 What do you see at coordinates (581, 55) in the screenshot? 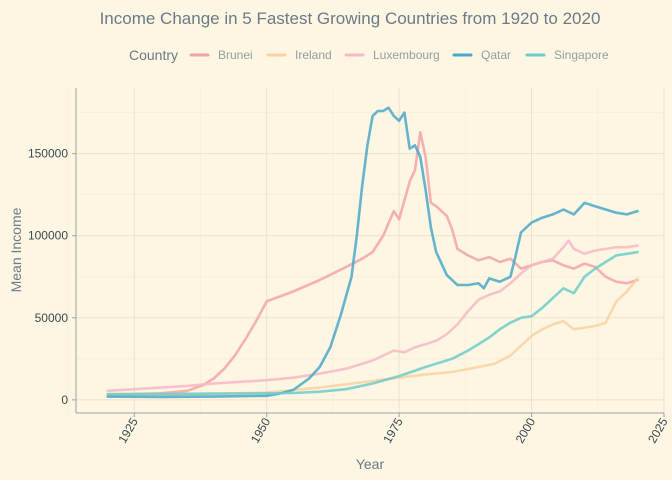
I see `legend-label-singapore: Singapore` at bounding box center [581, 55].